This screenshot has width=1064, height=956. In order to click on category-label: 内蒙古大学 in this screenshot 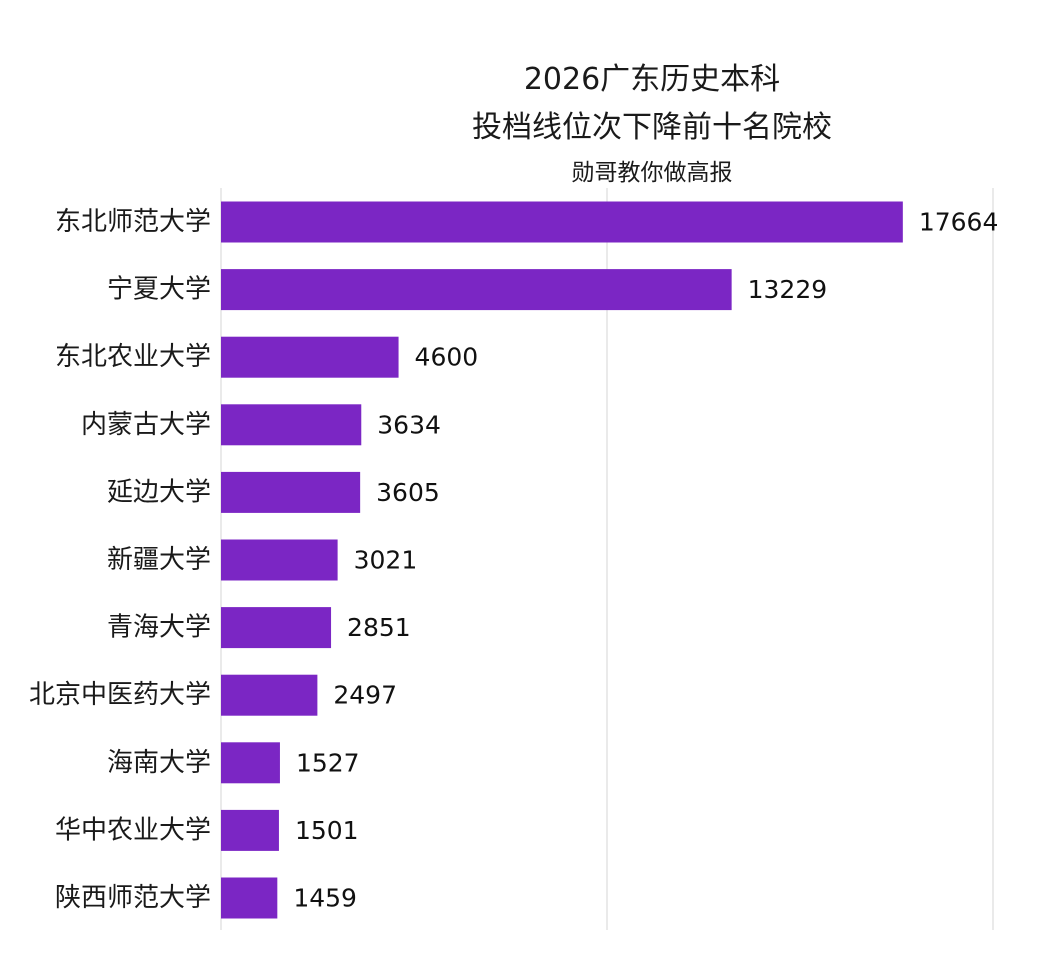, I will do `click(146, 425)`.